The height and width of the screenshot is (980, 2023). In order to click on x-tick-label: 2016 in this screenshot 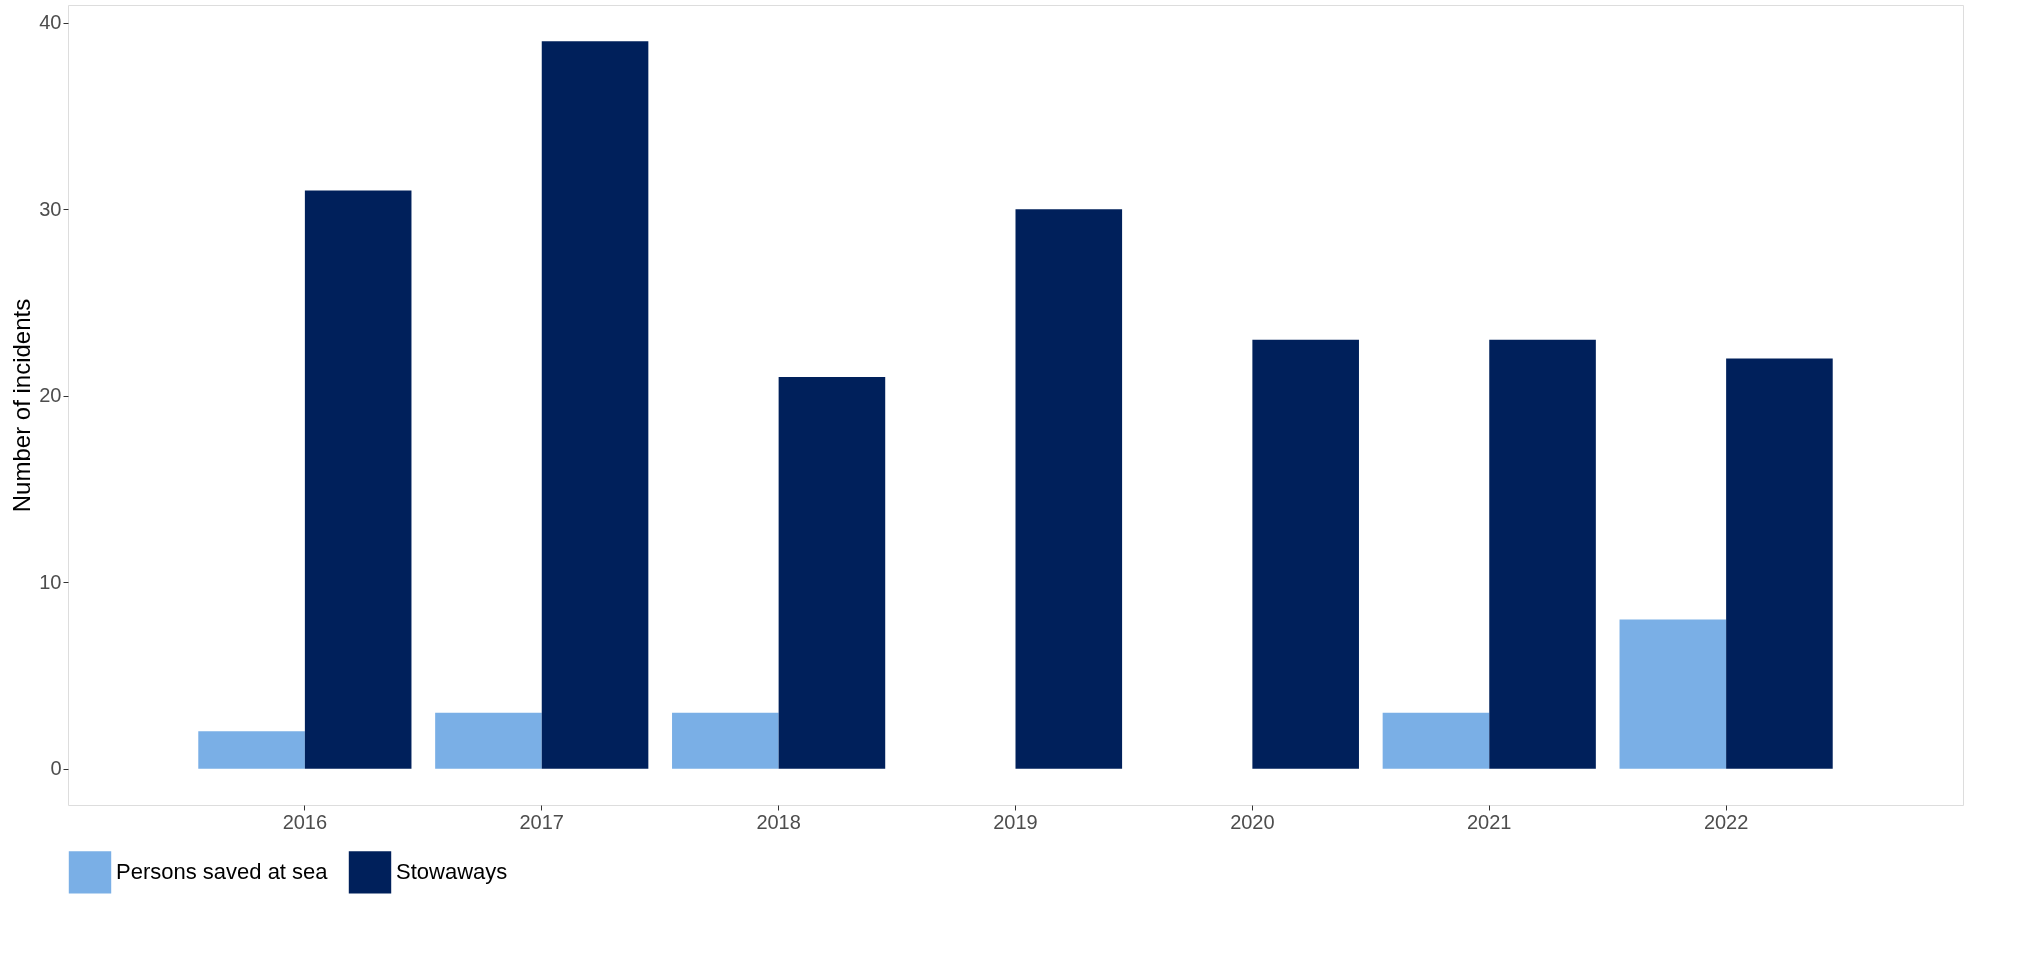, I will do `click(305, 821)`.